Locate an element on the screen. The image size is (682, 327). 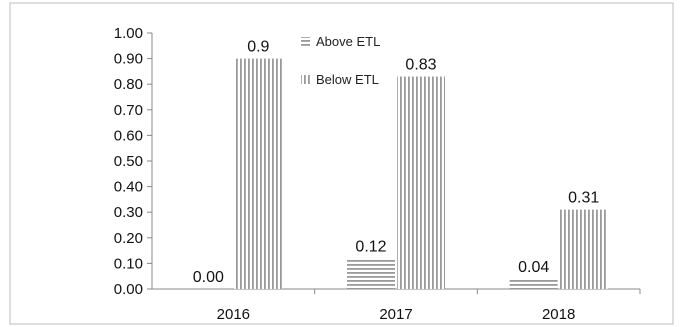
data-label-above-etl-2018: 0.04 is located at coordinates (533, 267).